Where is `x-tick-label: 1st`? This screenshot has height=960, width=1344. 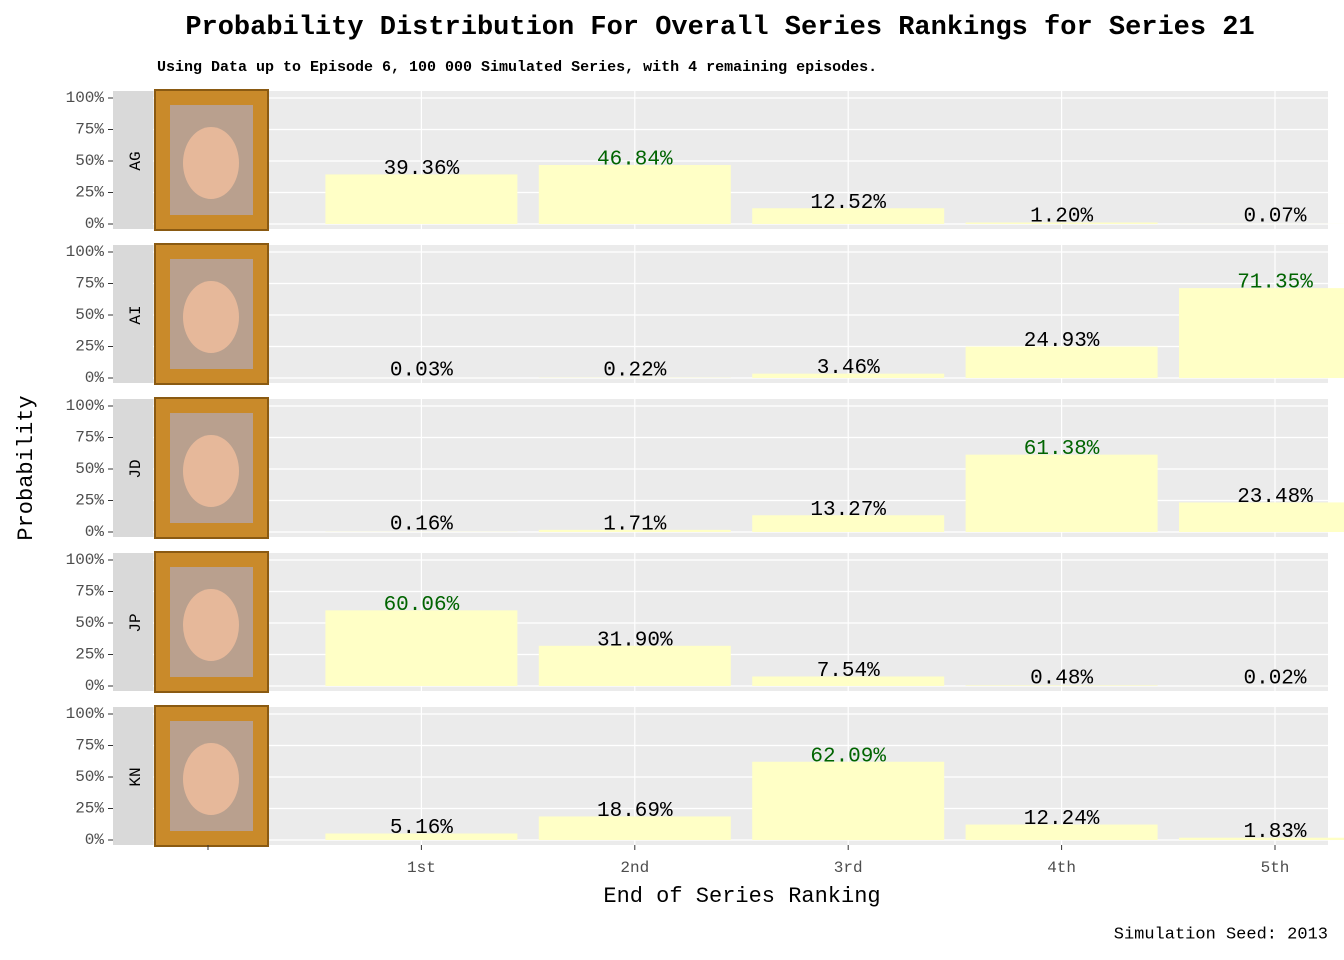
x-tick-label: 1st is located at coordinates (421, 868).